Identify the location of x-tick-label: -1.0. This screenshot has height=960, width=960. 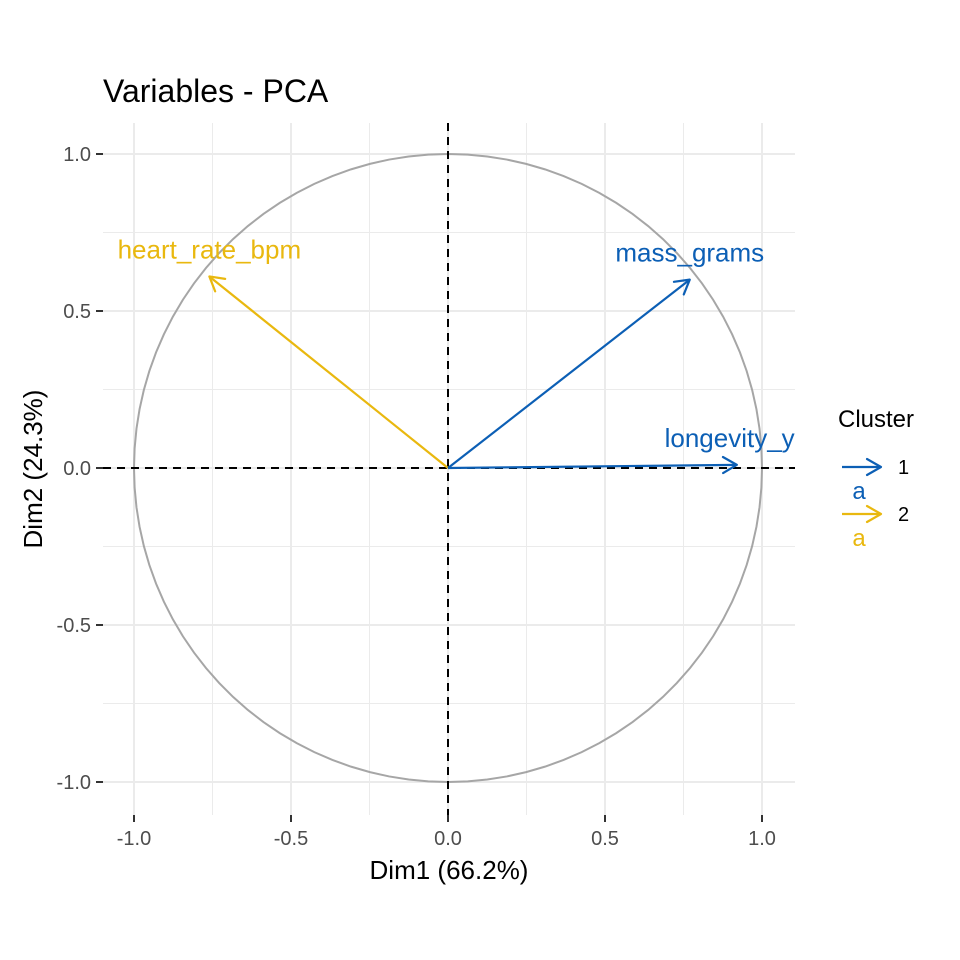
(134, 839).